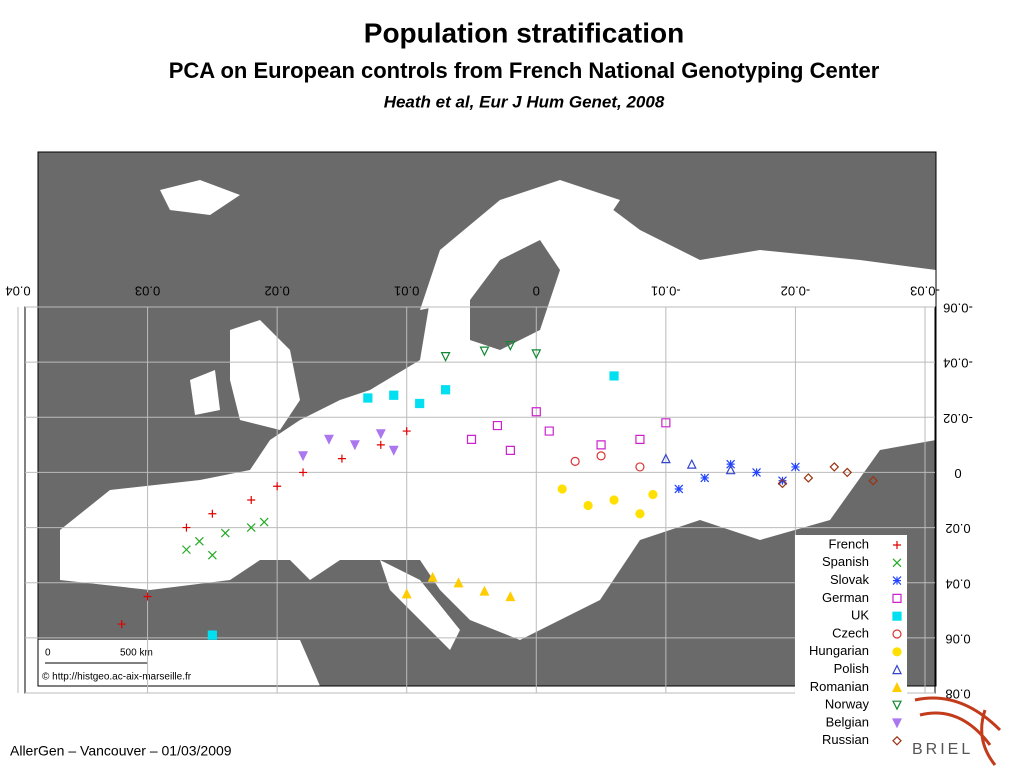  What do you see at coordinates (136, 653) in the screenshot?
I see `scale-label: 500 km` at bounding box center [136, 653].